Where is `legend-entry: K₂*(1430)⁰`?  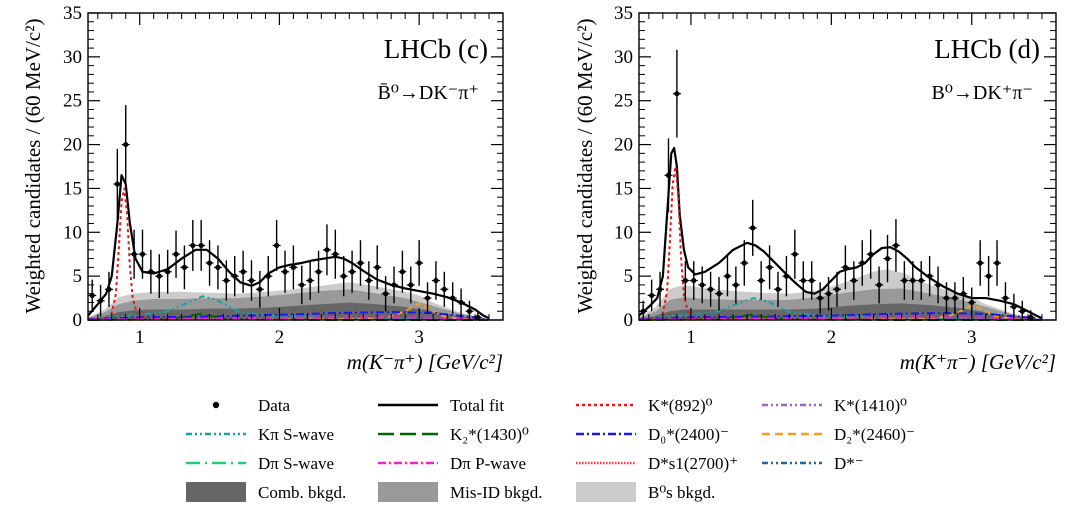
legend-entry: K₂*(1430)⁰ is located at coordinates (453, 434).